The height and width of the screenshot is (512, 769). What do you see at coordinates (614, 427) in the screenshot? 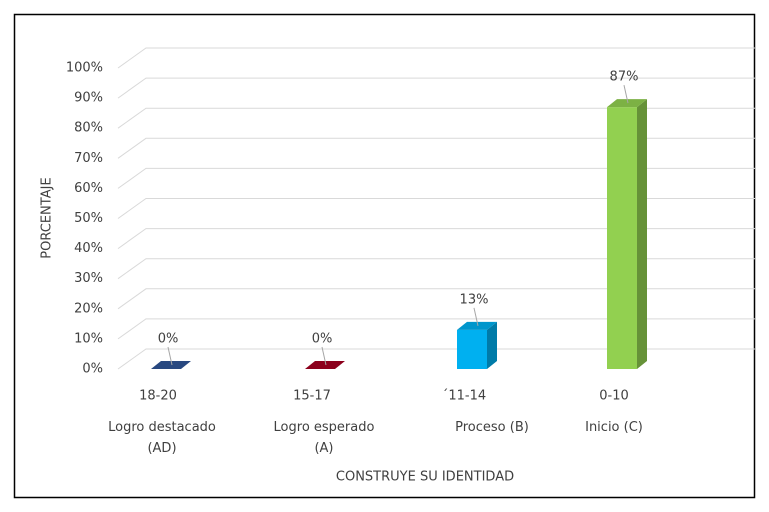
I see `category-description: Inicio (C)` at bounding box center [614, 427].